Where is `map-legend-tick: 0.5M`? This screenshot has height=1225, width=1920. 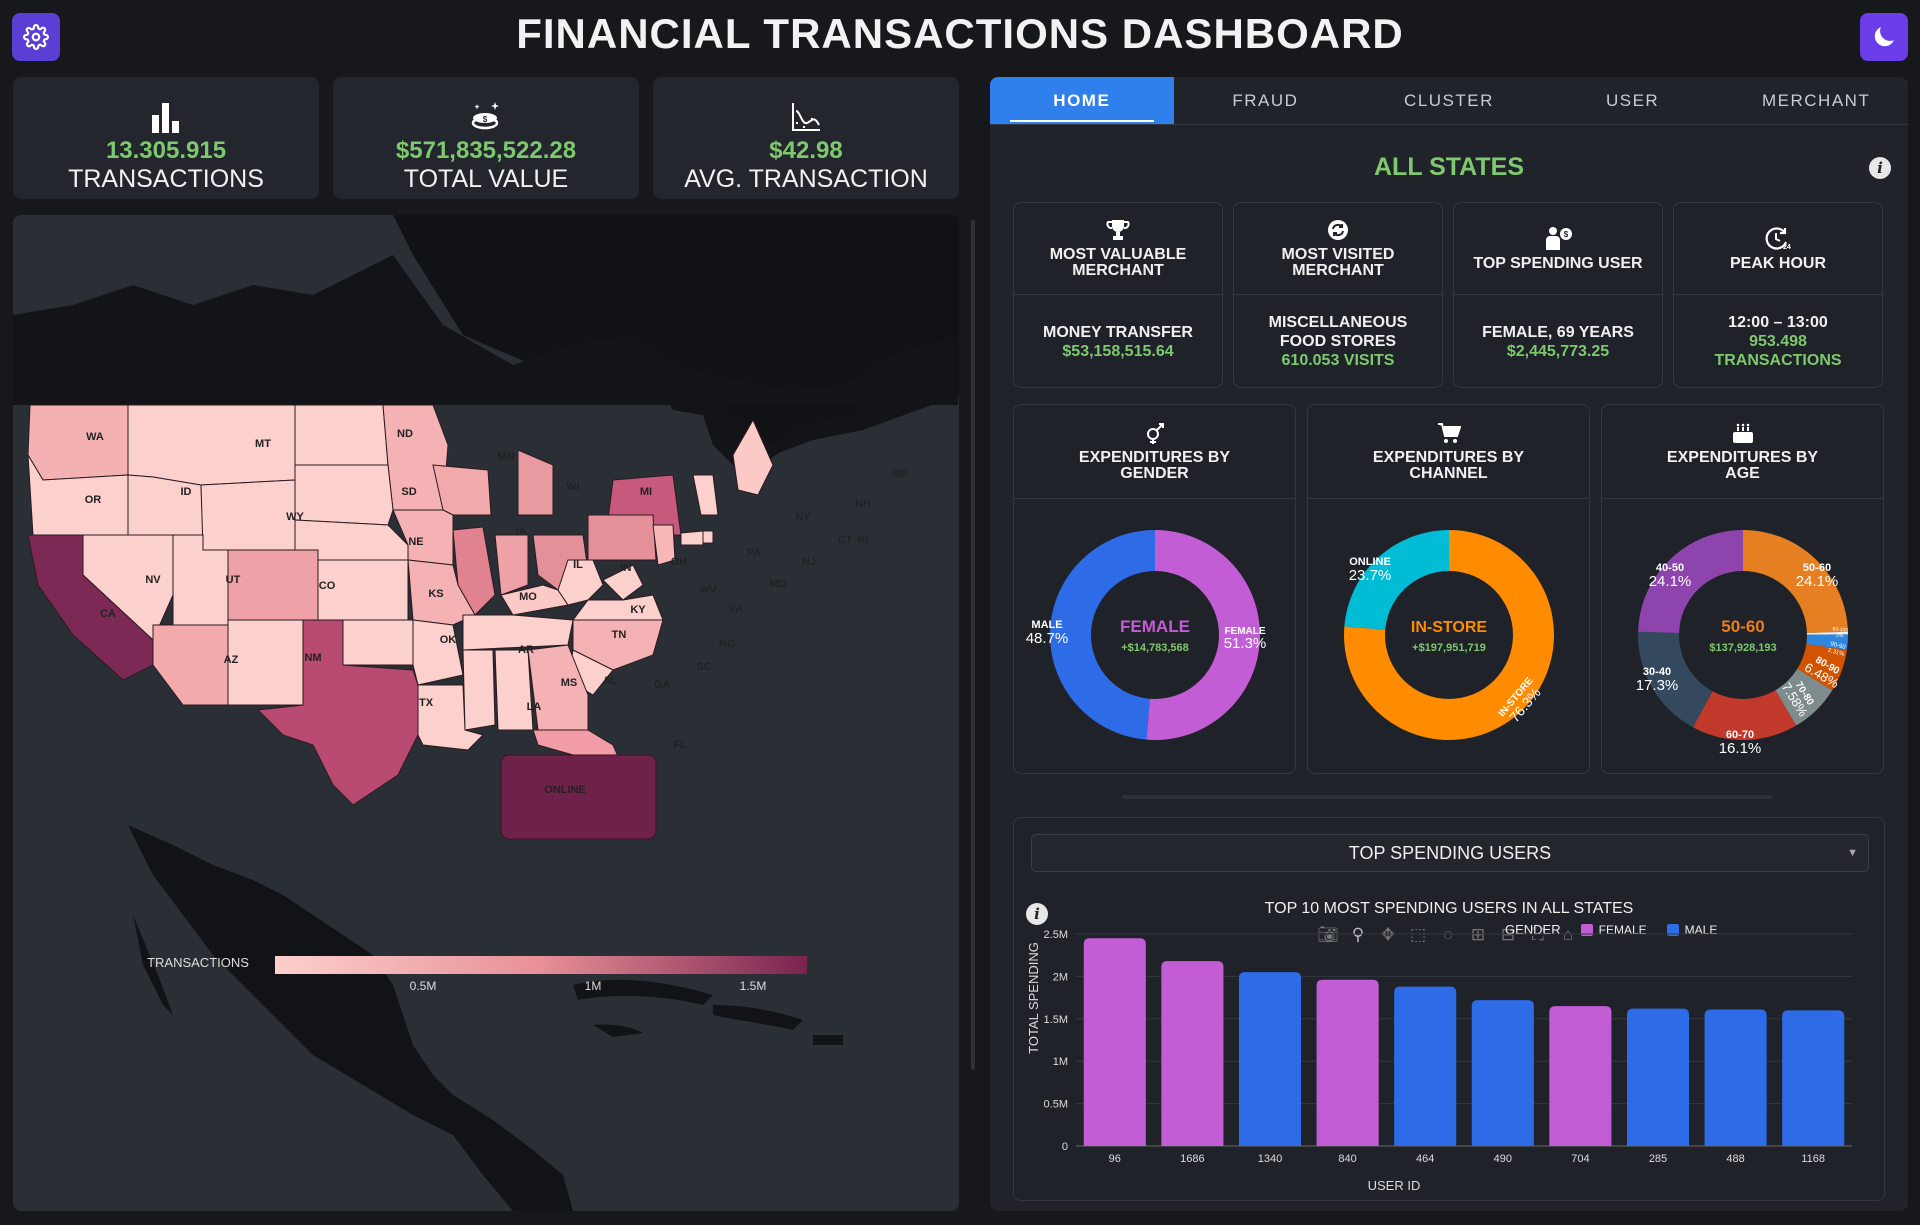
map-legend-tick: 0.5M is located at coordinates (423, 986).